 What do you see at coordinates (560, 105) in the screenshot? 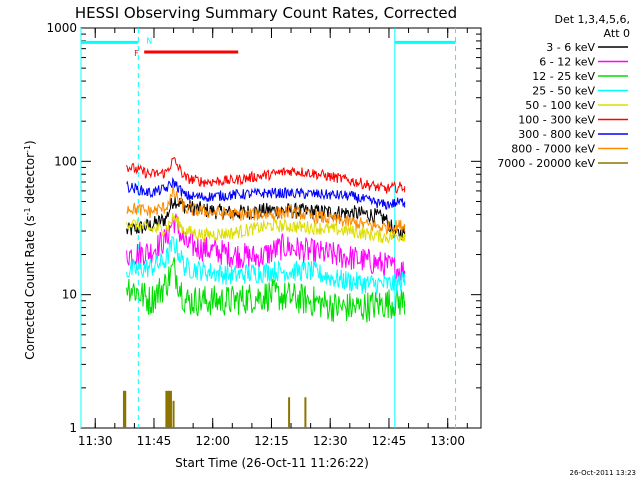
I see `legend-label: 50 - 100 keV` at bounding box center [560, 105].